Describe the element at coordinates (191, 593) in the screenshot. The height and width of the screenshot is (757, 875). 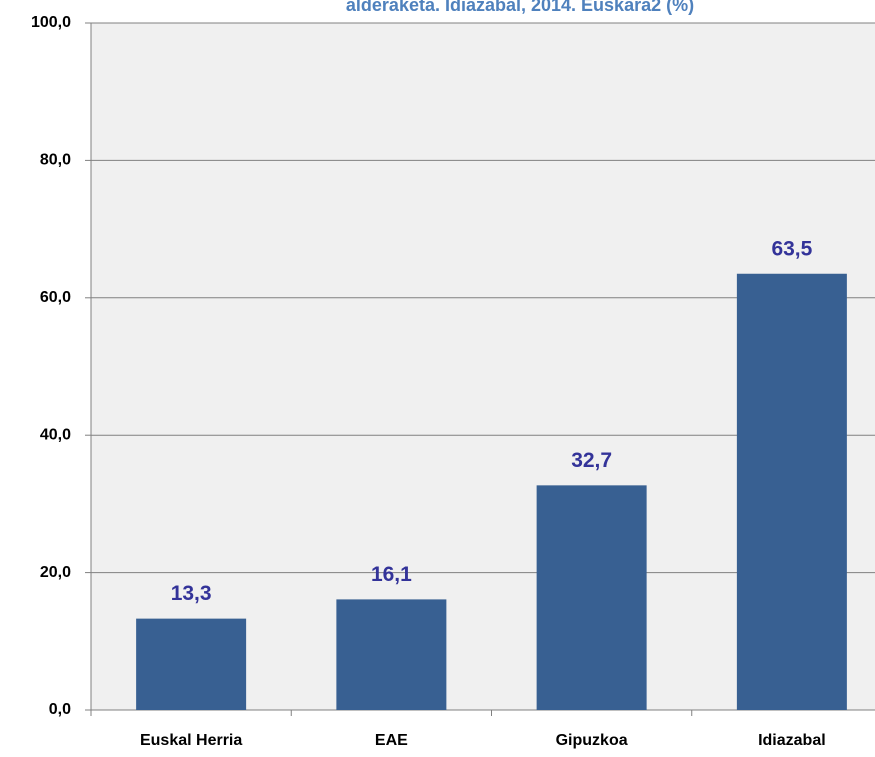
I see `value-label: 13,3` at that location.